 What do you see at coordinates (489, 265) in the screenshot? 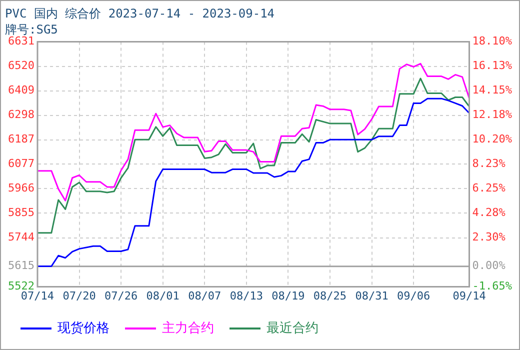
I see `y2-tick-label: 0.00%` at bounding box center [489, 265].